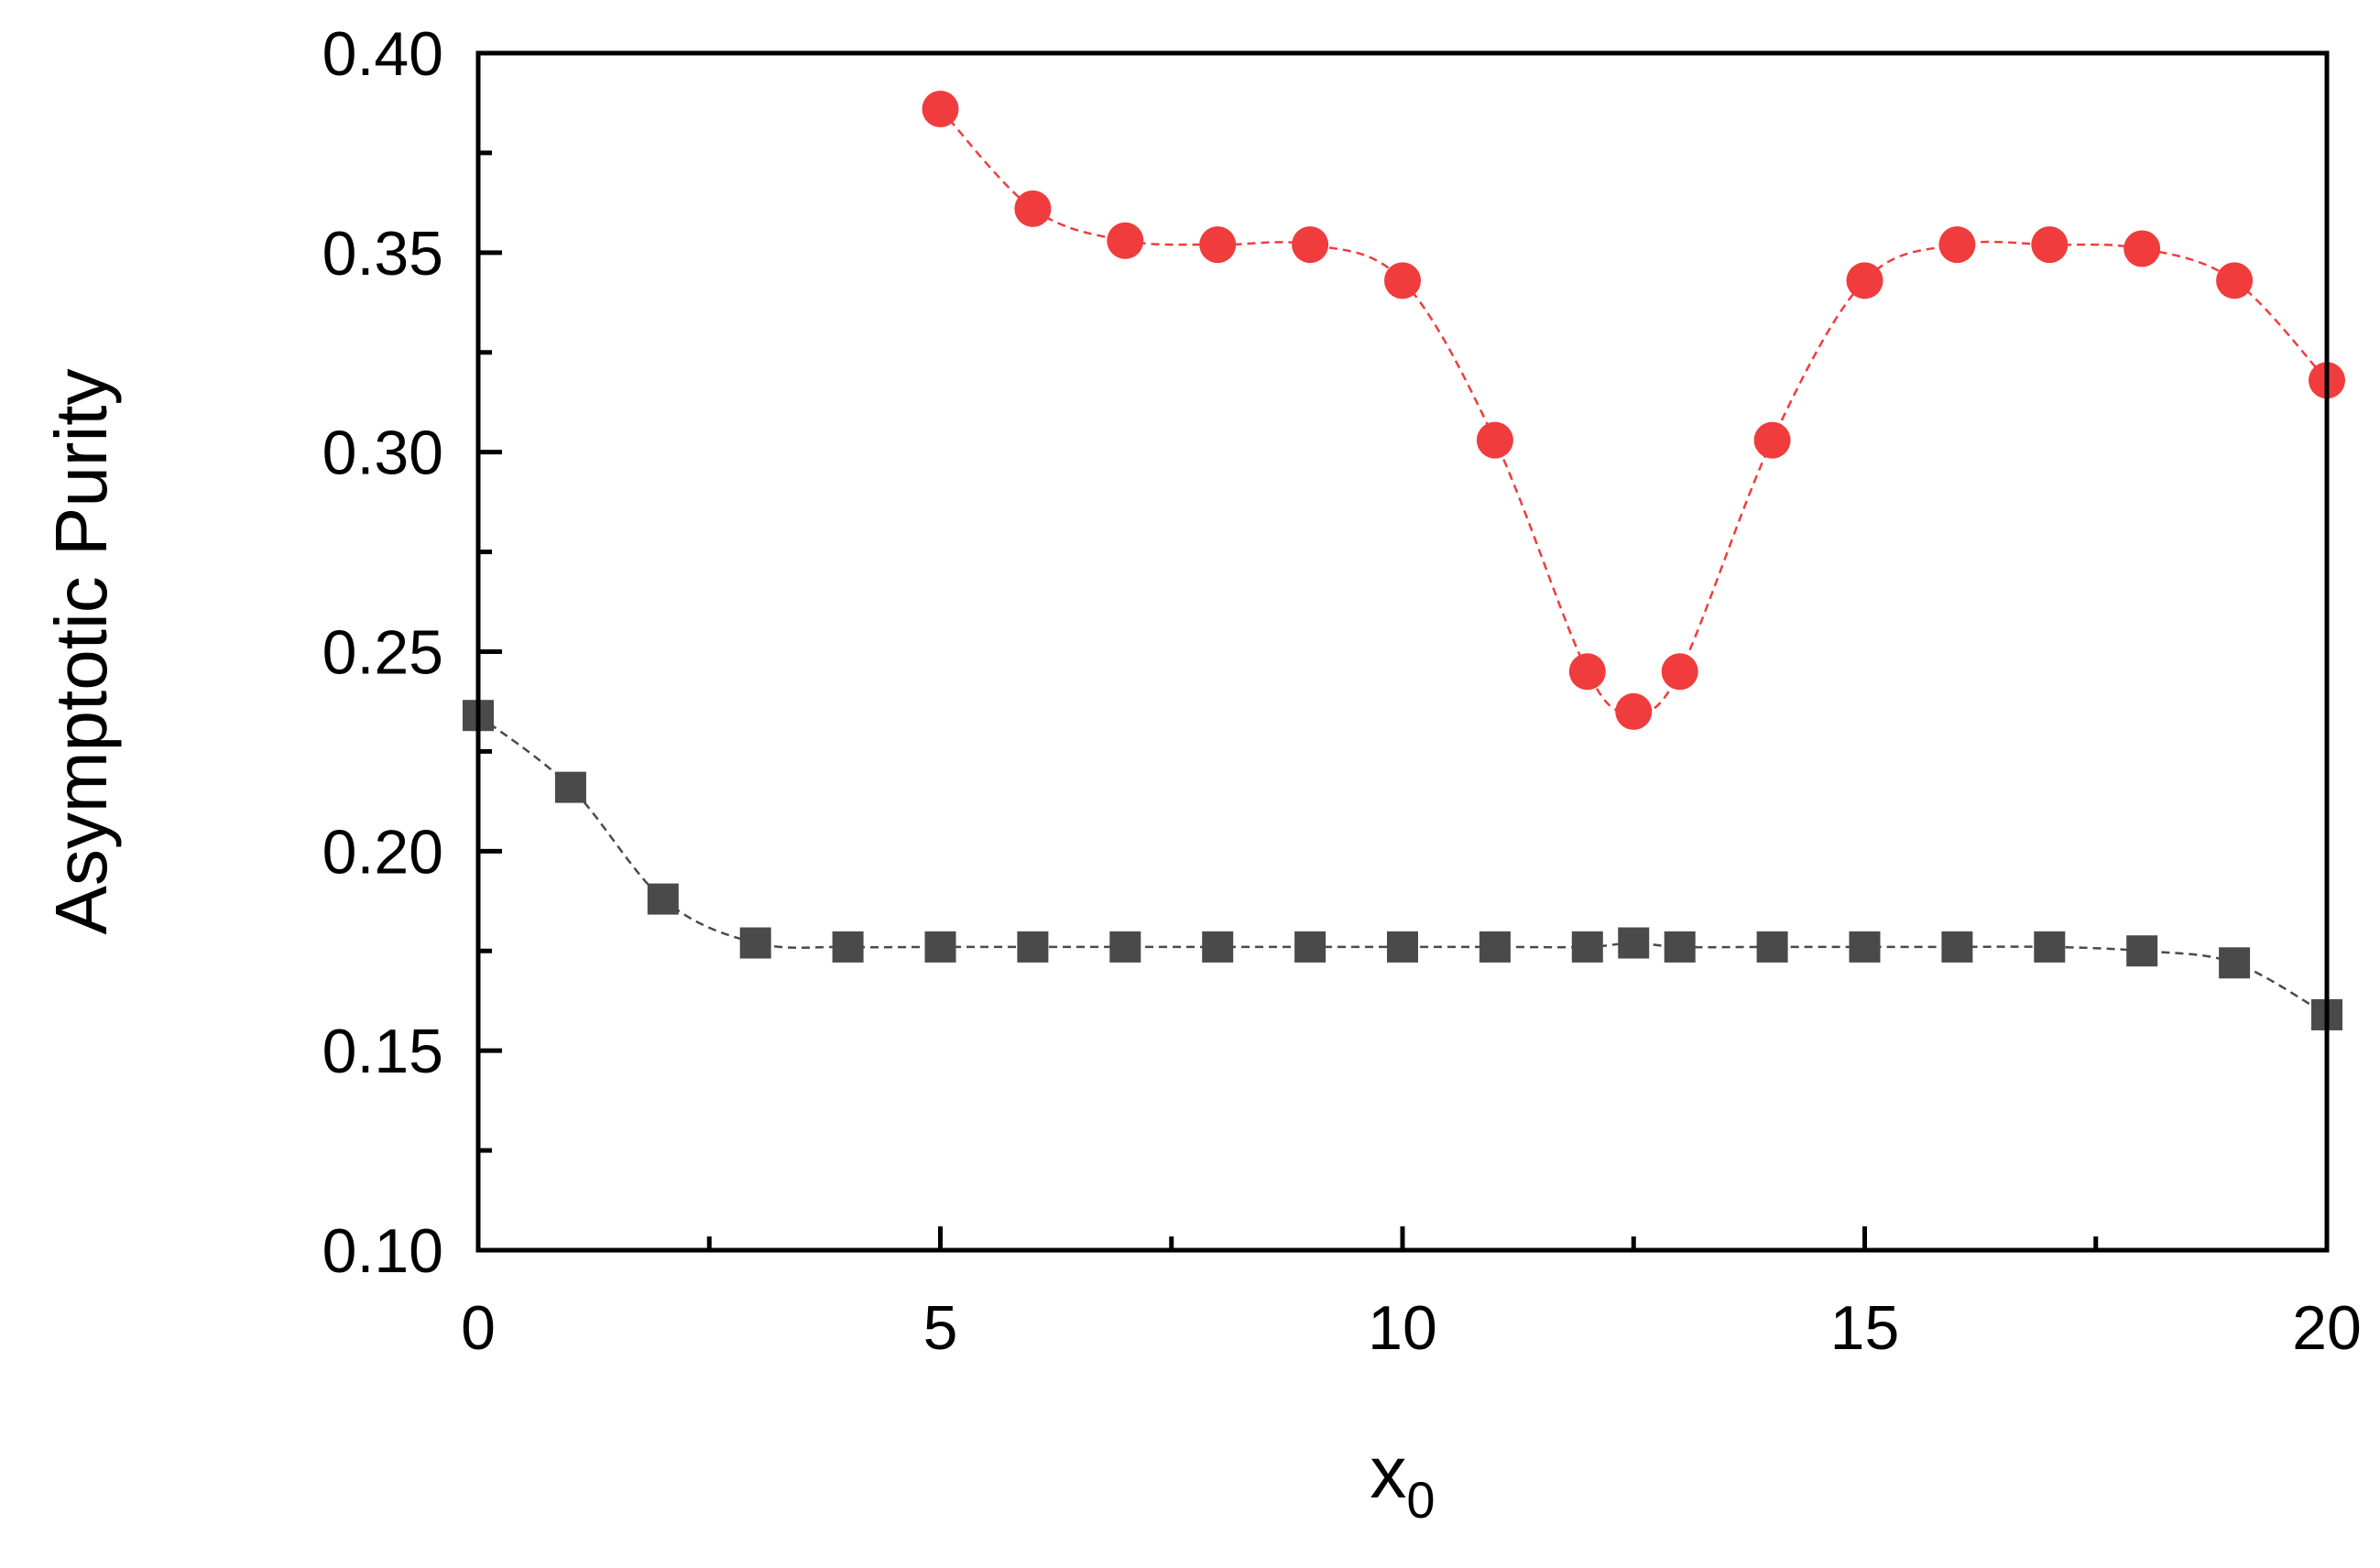  What do you see at coordinates (382, 852) in the screenshot?
I see `y-tick-label: 0.20` at bounding box center [382, 852].